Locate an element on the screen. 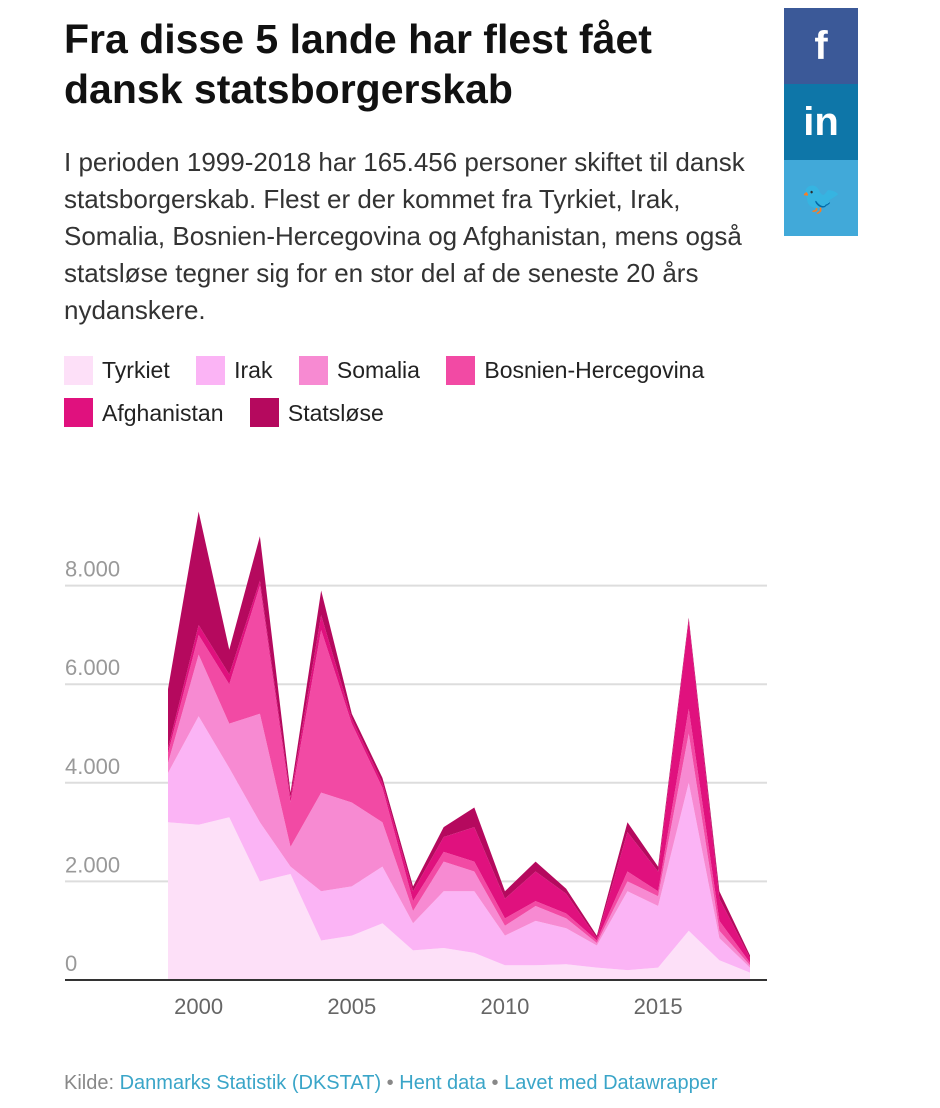 Image resolution: width=940 pixels, height=1108 pixels. legend-item-bosnien: Bosnien-Hercegovina is located at coordinates (575, 370).